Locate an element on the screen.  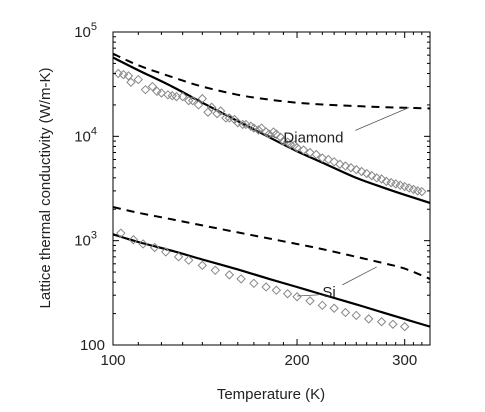
diamond-label: Diamond is located at coordinates (313, 137).